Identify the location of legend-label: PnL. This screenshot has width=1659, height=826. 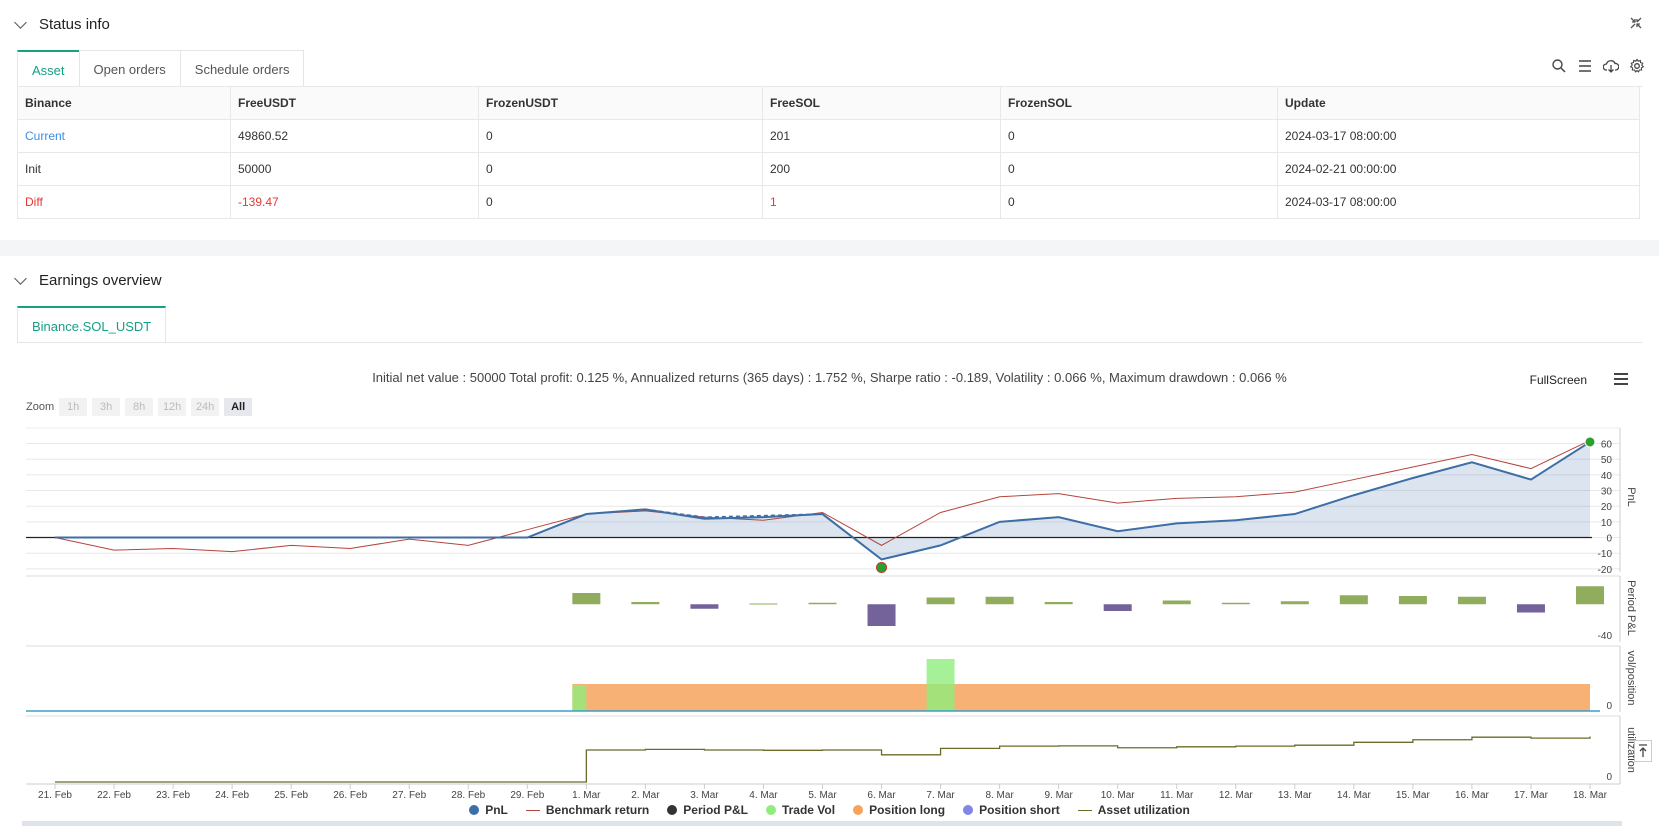
(496, 810).